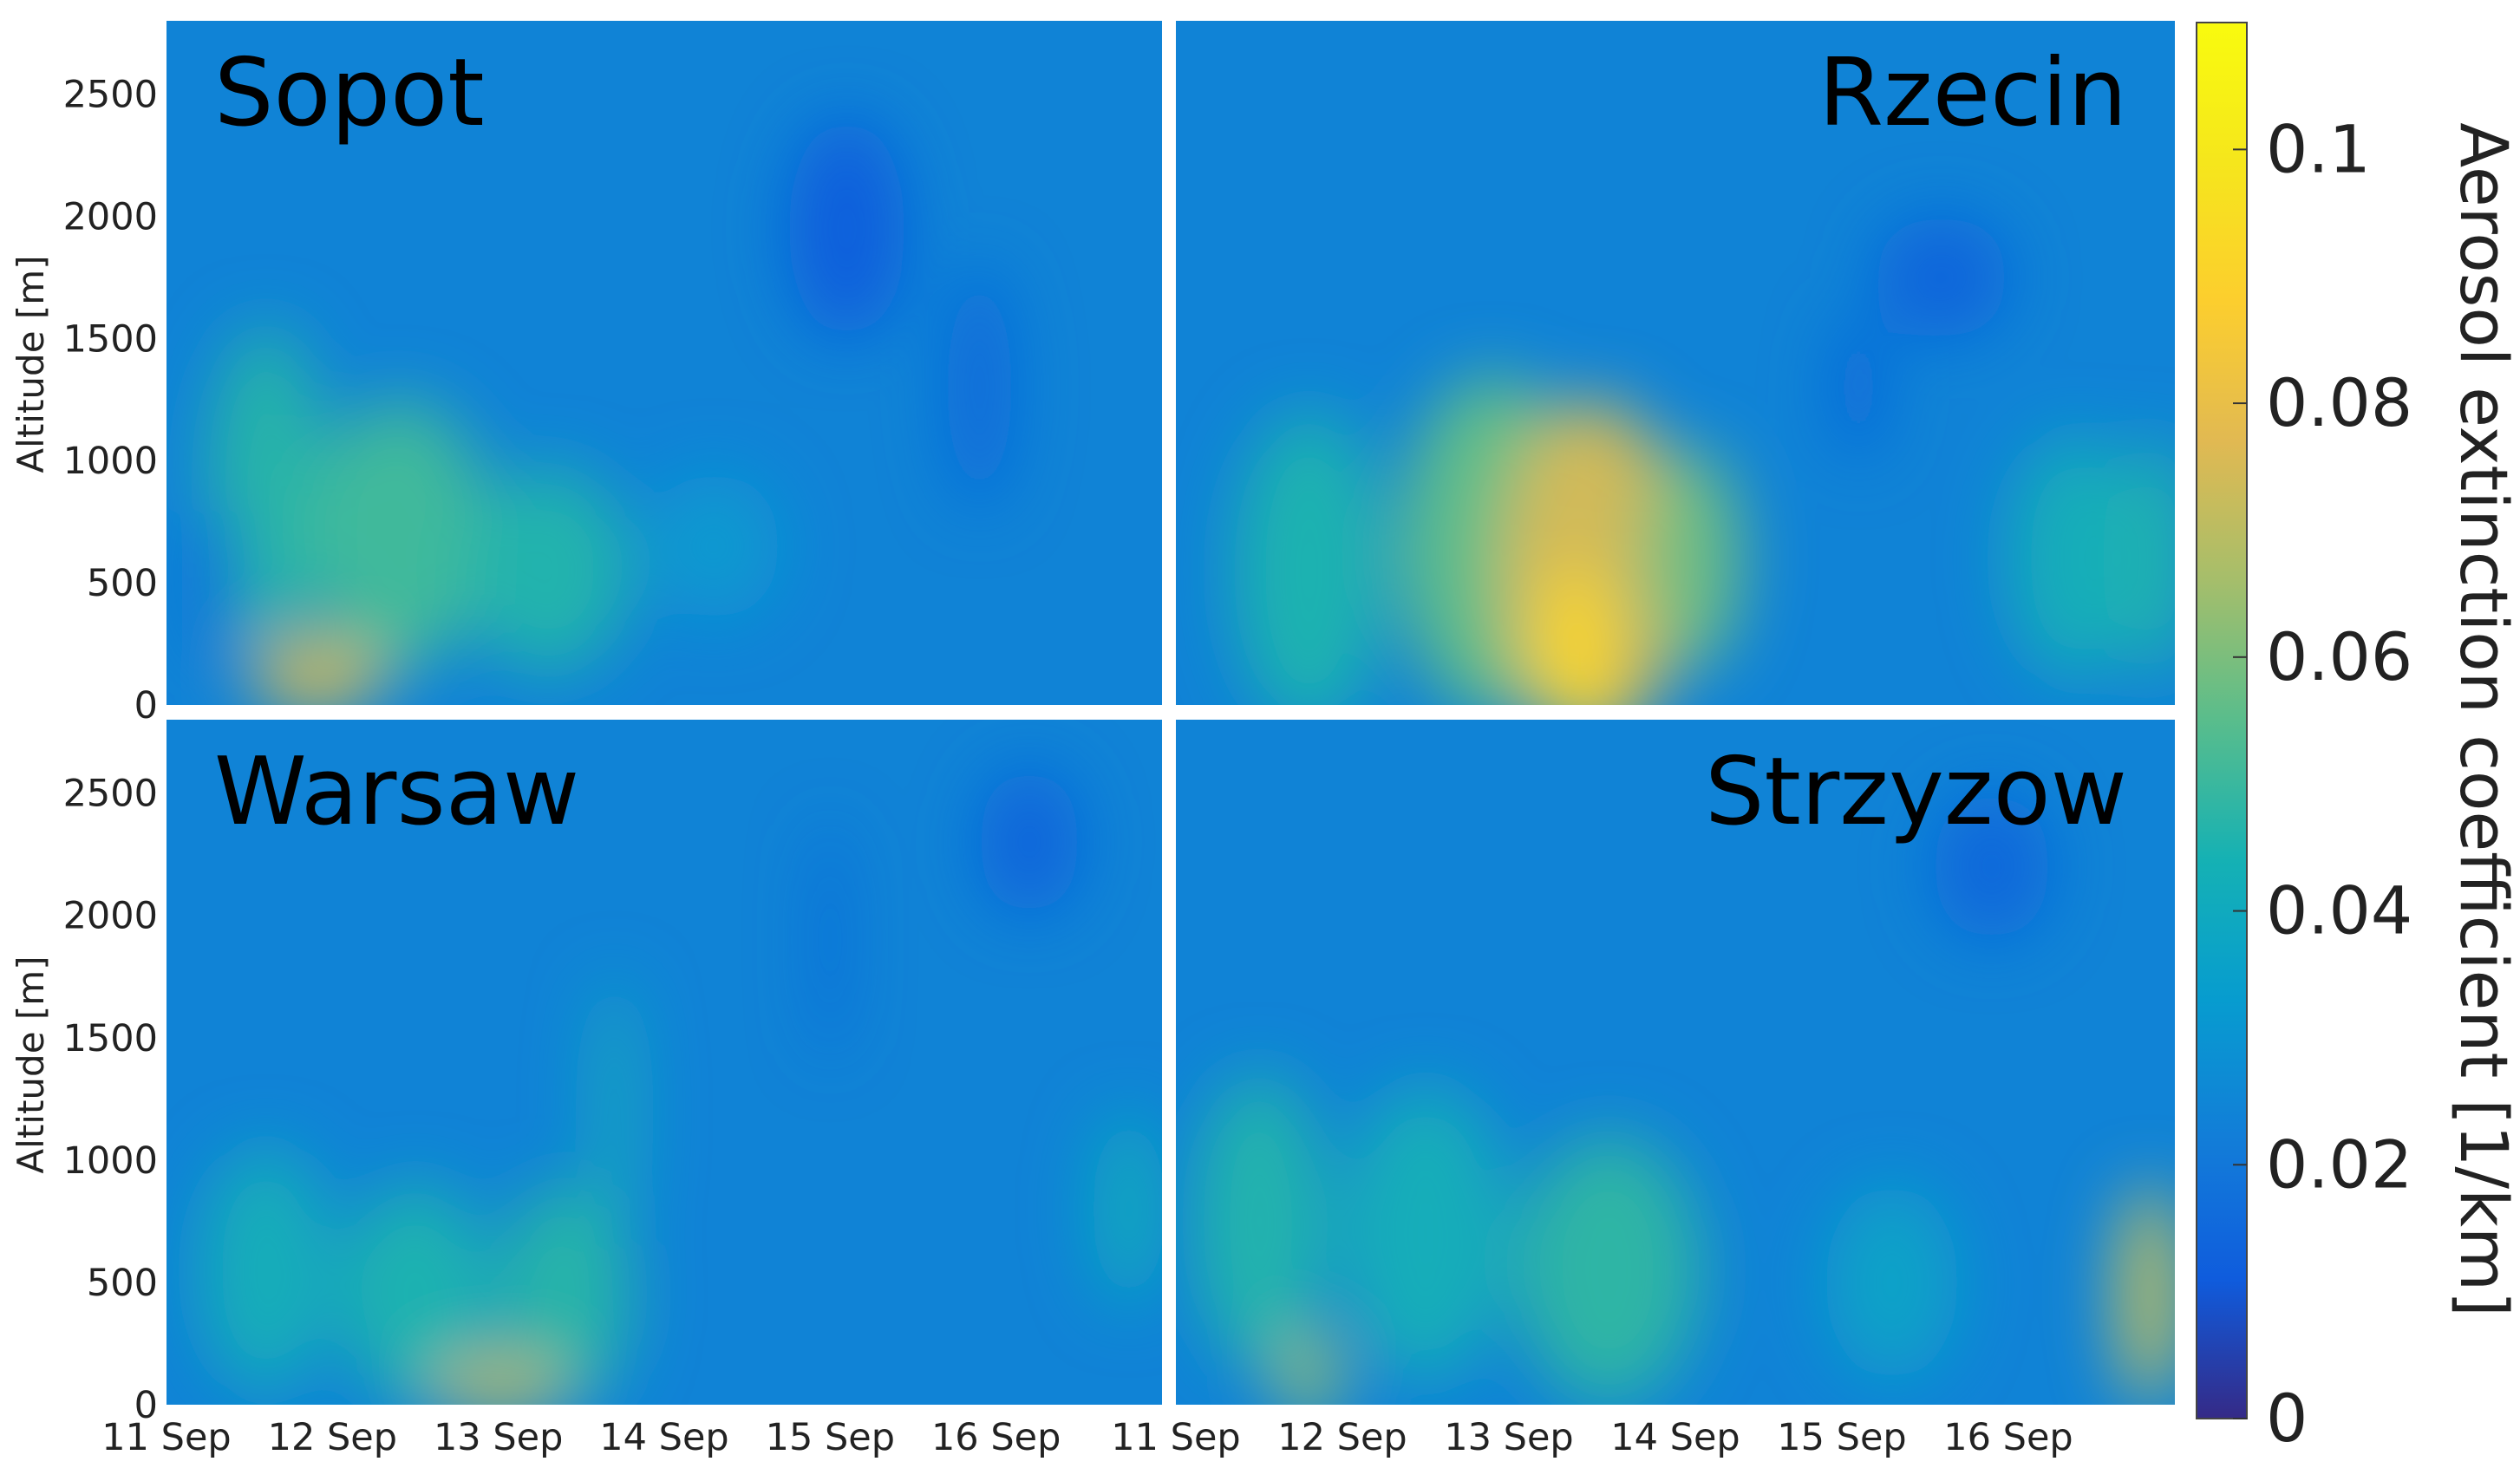  Describe the element at coordinates (1972, 93) in the screenshot. I see `panel-label-rzecin: Rzecin` at that location.